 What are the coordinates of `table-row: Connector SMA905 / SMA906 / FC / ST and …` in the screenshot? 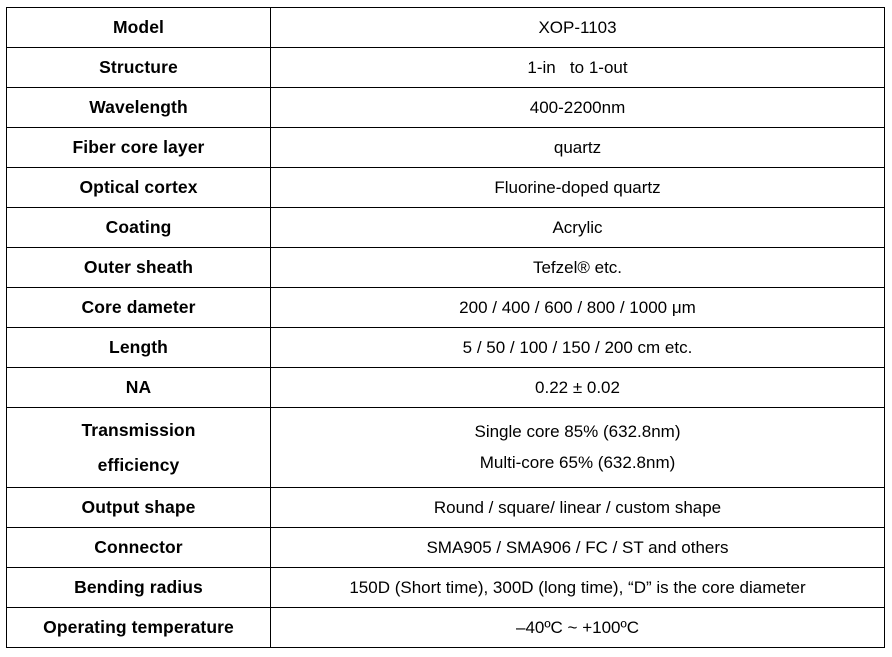 It's located at (445, 547).